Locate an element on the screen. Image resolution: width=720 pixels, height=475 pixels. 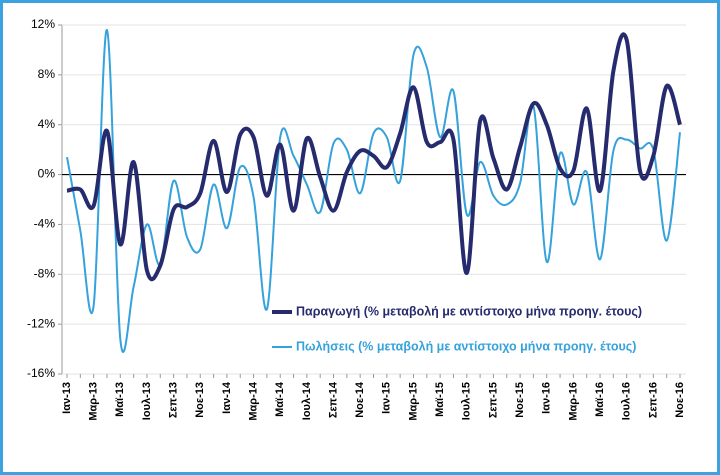
y-tick-label: -8% is located at coordinates (45, 273).